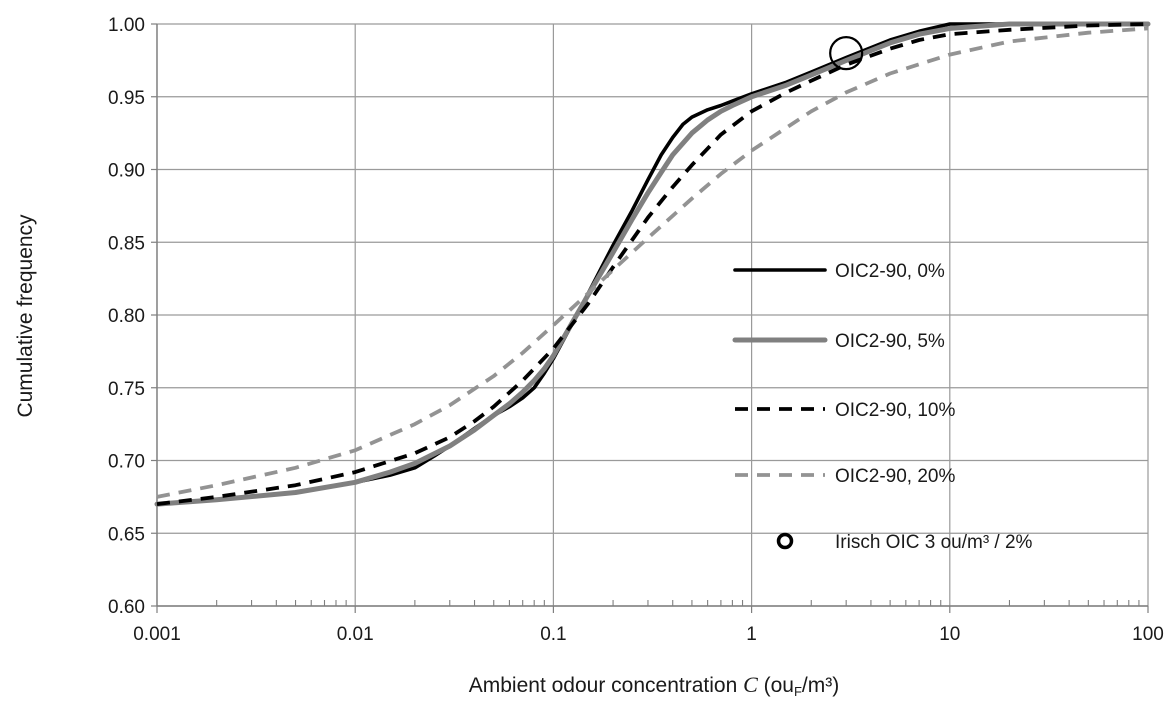  I want to click on x-axis-title: Ambient odour concentration C (ouF/m³), so click(654, 685).